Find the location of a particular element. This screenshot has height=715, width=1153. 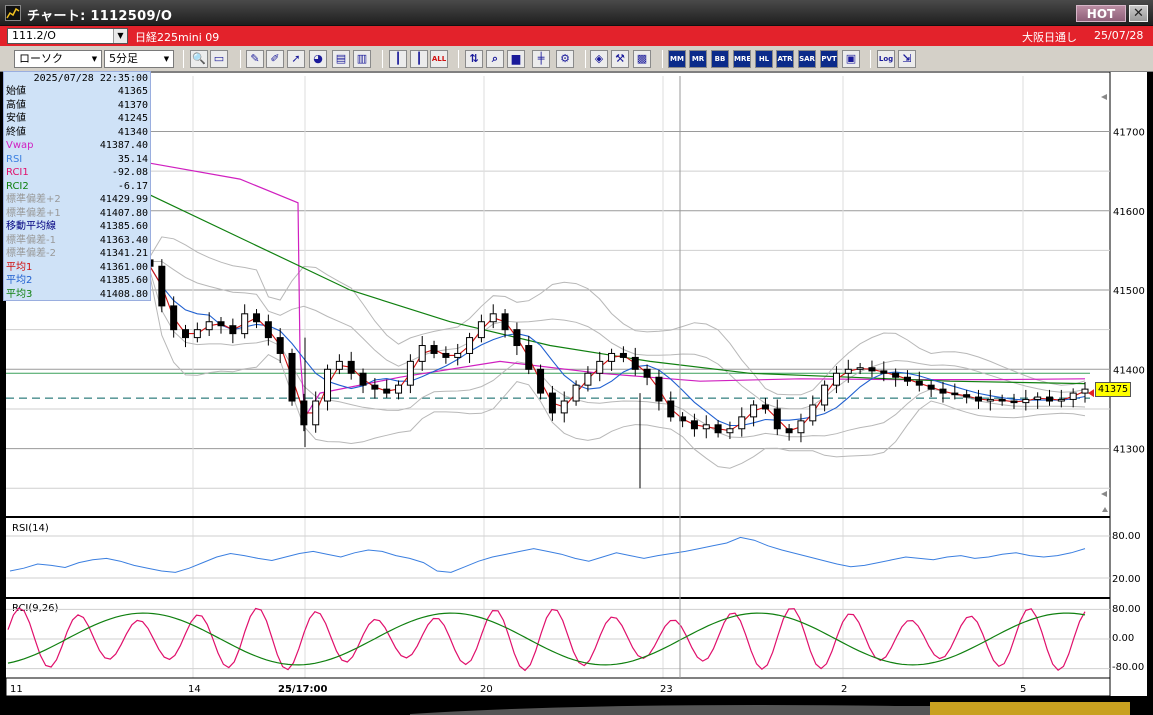

hot-button: HOT is located at coordinates (1101, 13).